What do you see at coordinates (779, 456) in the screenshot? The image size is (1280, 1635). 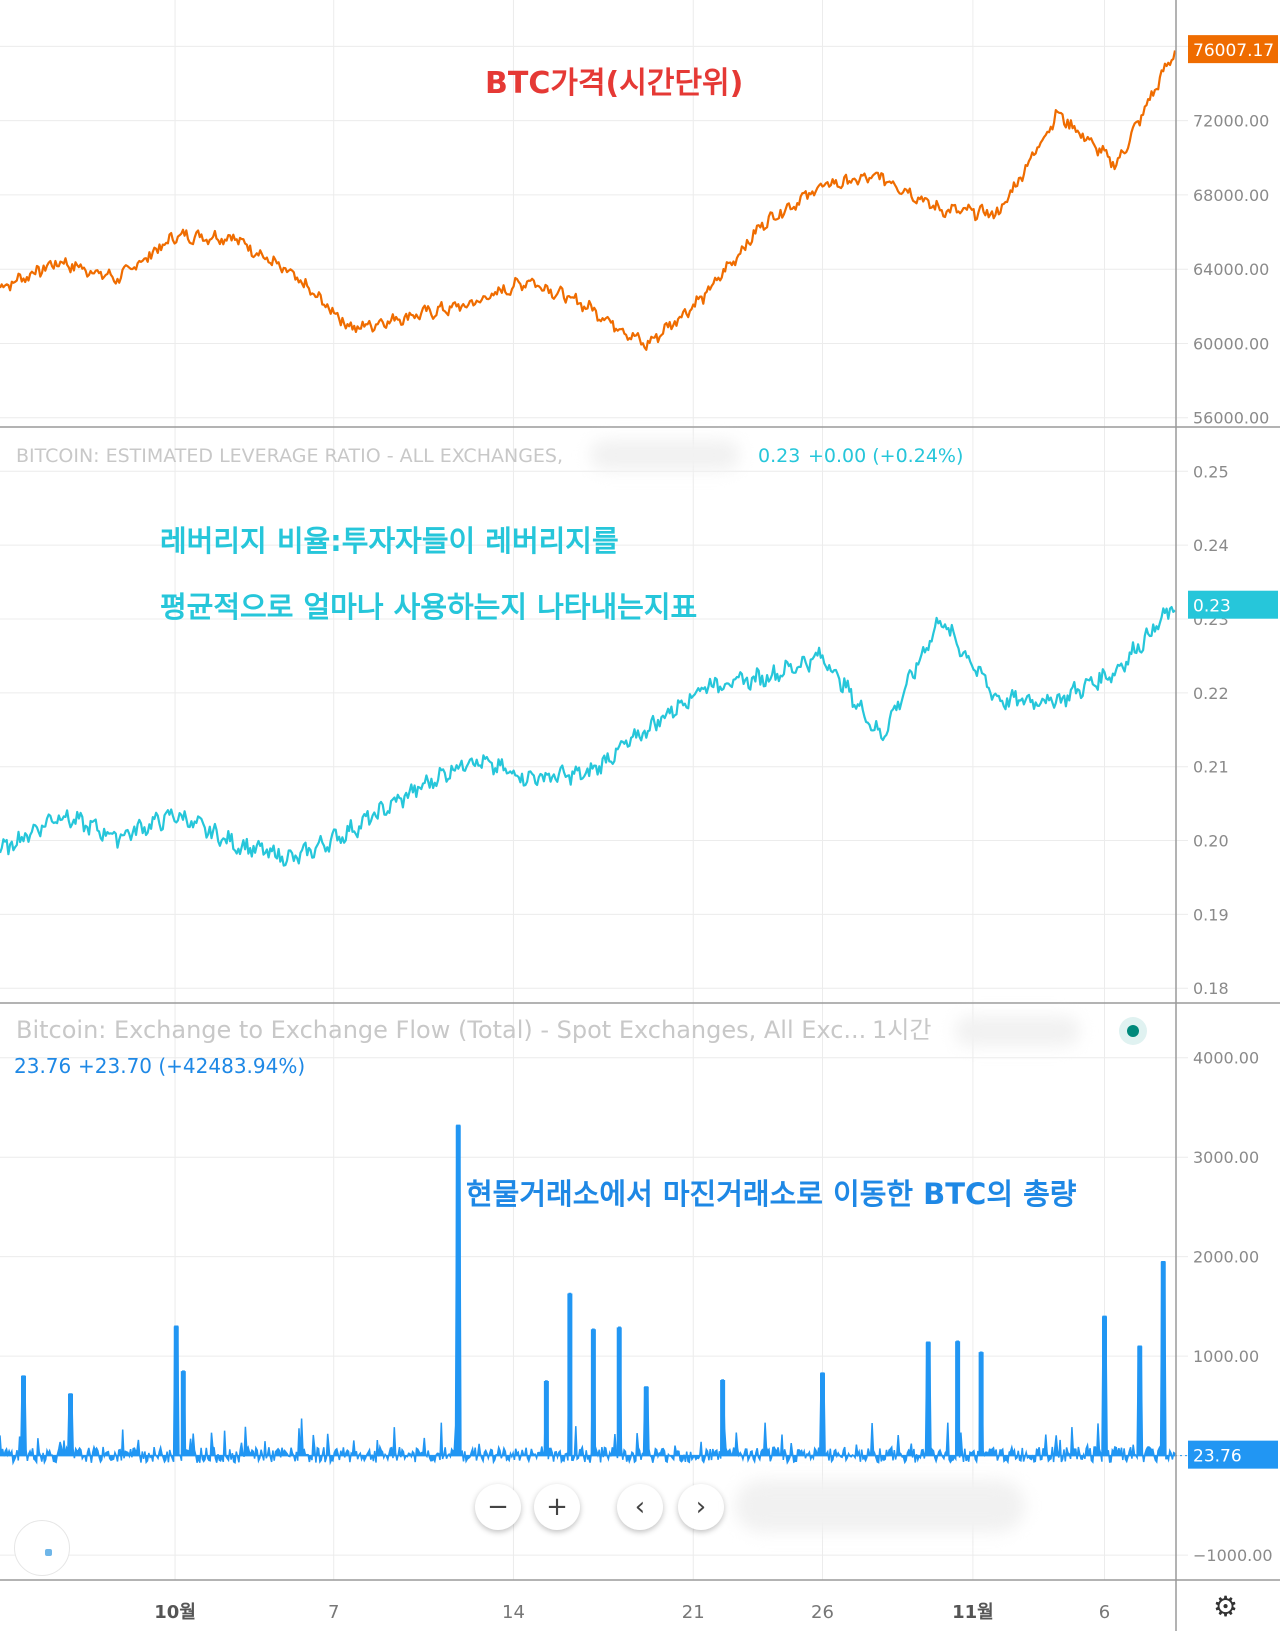 I see `header-value: 0.23` at bounding box center [779, 456].